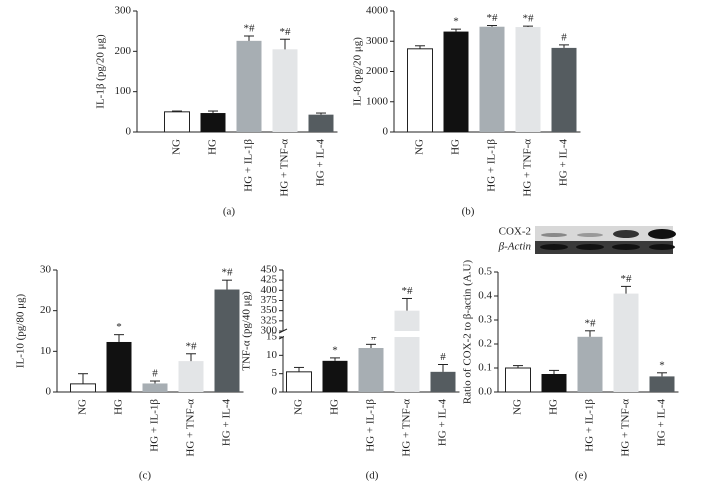 The width and height of the screenshot is (703, 493). What do you see at coordinates (123, 11) in the screenshot?
I see `y-tick-label: 300` at bounding box center [123, 11].